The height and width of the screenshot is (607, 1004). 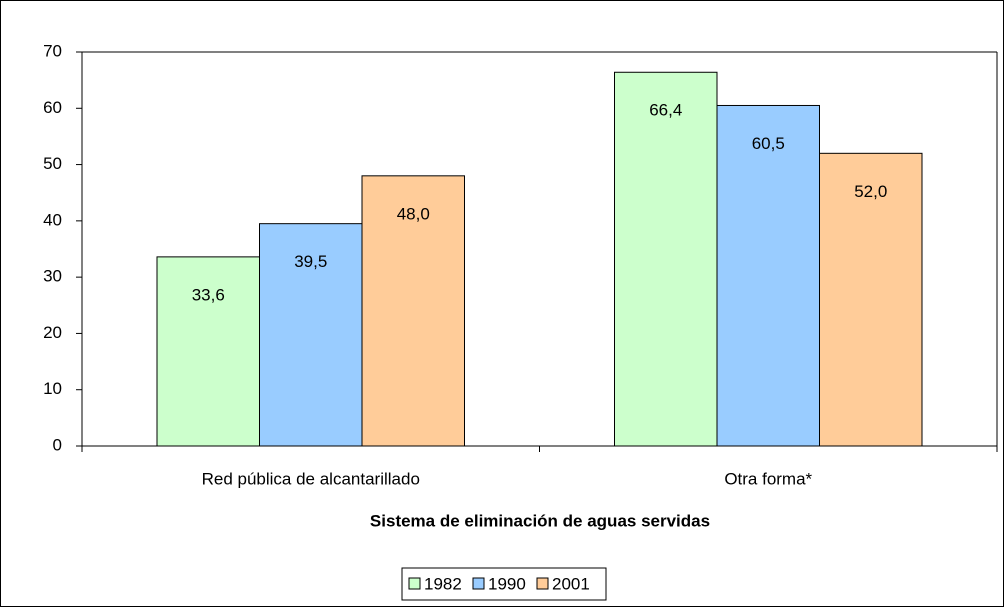 What do you see at coordinates (665, 110) in the screenshot?
I see `data-label: 66,4` at bounding box center [665, 110].